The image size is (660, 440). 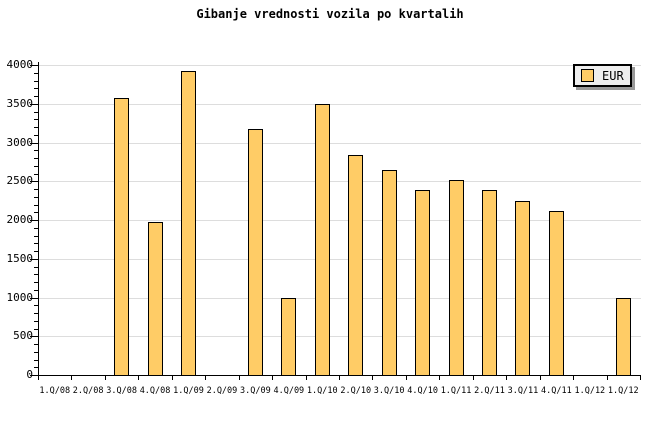 I want to click on bar-1.Q/10, so click(x=322, y=239).